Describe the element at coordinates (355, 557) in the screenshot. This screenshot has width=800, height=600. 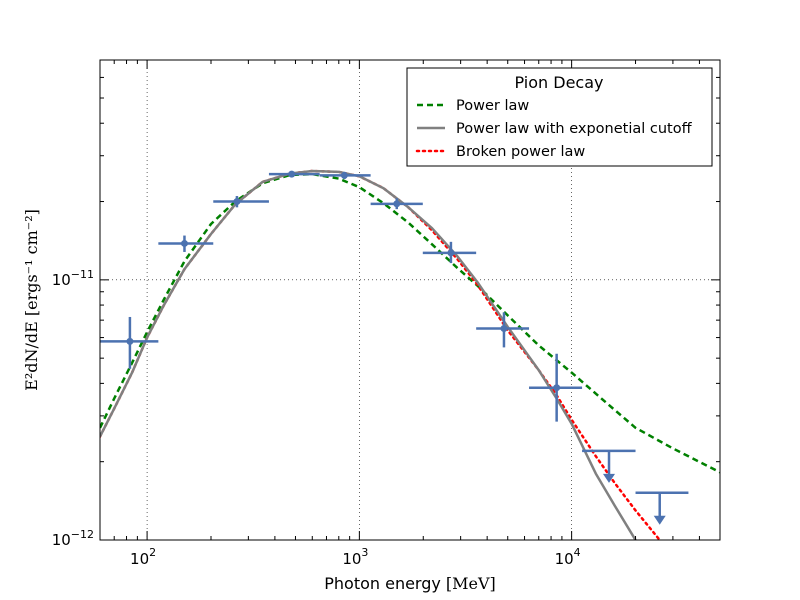
I see `x-tick-label: 10³` at that location.